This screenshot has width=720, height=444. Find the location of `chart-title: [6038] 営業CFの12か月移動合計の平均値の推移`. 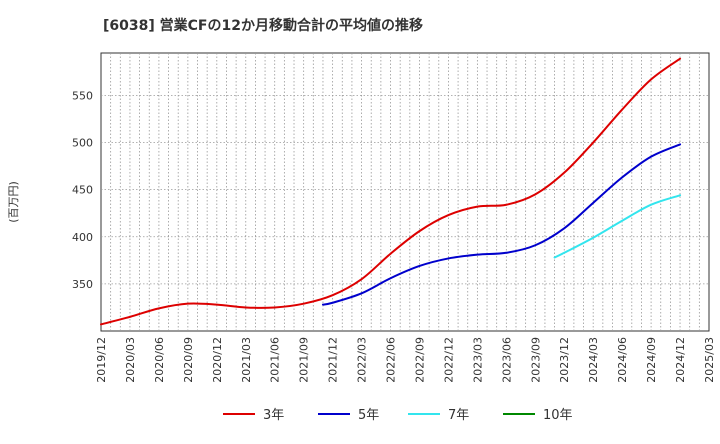

chart-title: [6038] 営業CFの12か月移動合計の平均値の推移 is located at coordinates (263, 25).